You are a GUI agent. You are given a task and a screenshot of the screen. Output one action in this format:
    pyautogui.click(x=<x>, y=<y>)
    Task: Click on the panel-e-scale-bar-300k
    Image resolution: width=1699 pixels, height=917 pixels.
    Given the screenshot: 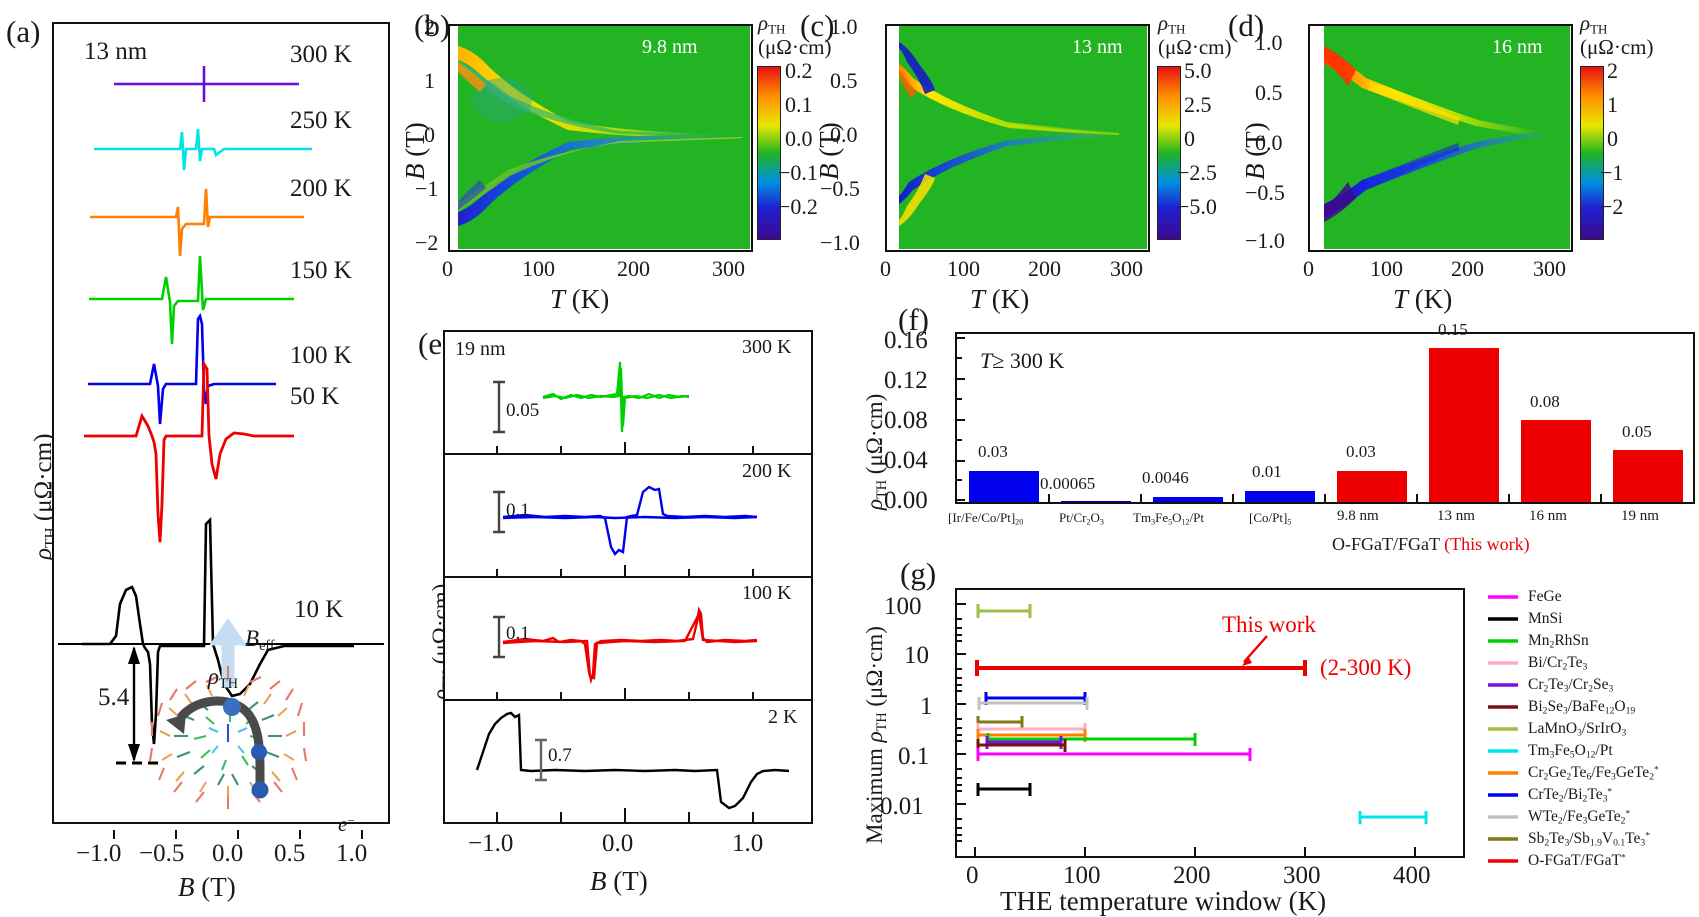 What is the action you would take?
    pyautogui.click(x=499, y=407)
    